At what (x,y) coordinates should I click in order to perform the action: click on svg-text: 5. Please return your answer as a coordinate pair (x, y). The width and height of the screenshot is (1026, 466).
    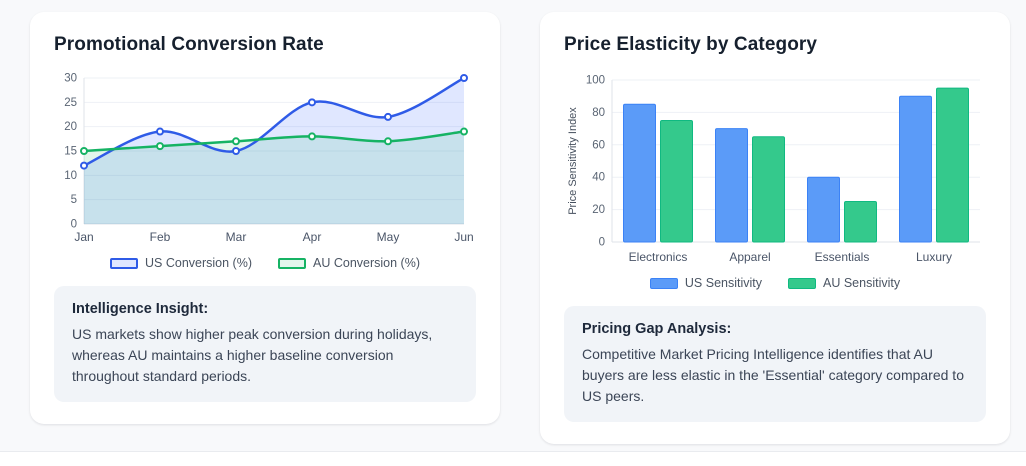
    Looking at the image, I should click on (74, 200).